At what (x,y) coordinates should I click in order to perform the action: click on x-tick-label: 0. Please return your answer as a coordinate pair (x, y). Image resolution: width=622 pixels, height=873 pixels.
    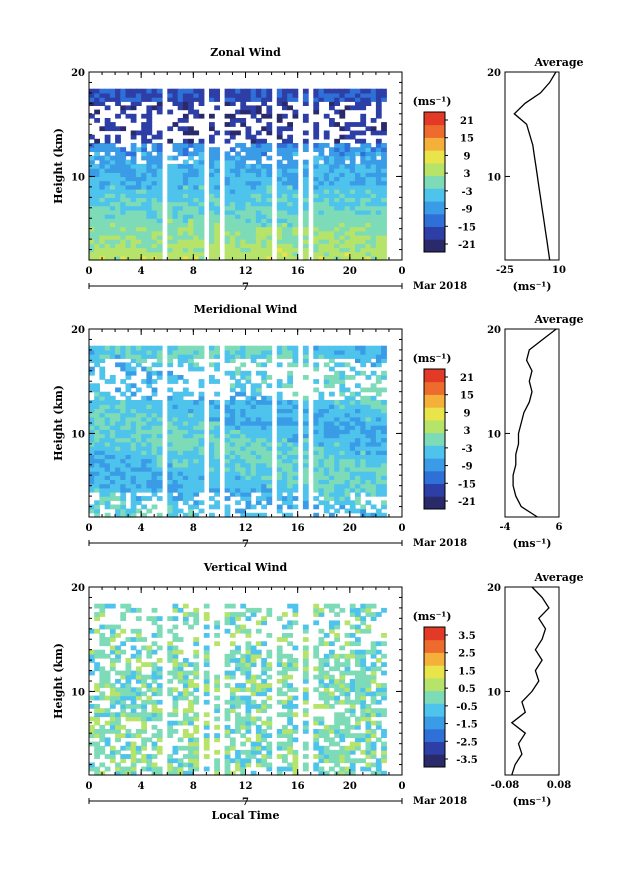
    Looking at the image, I should click on (402, 528).